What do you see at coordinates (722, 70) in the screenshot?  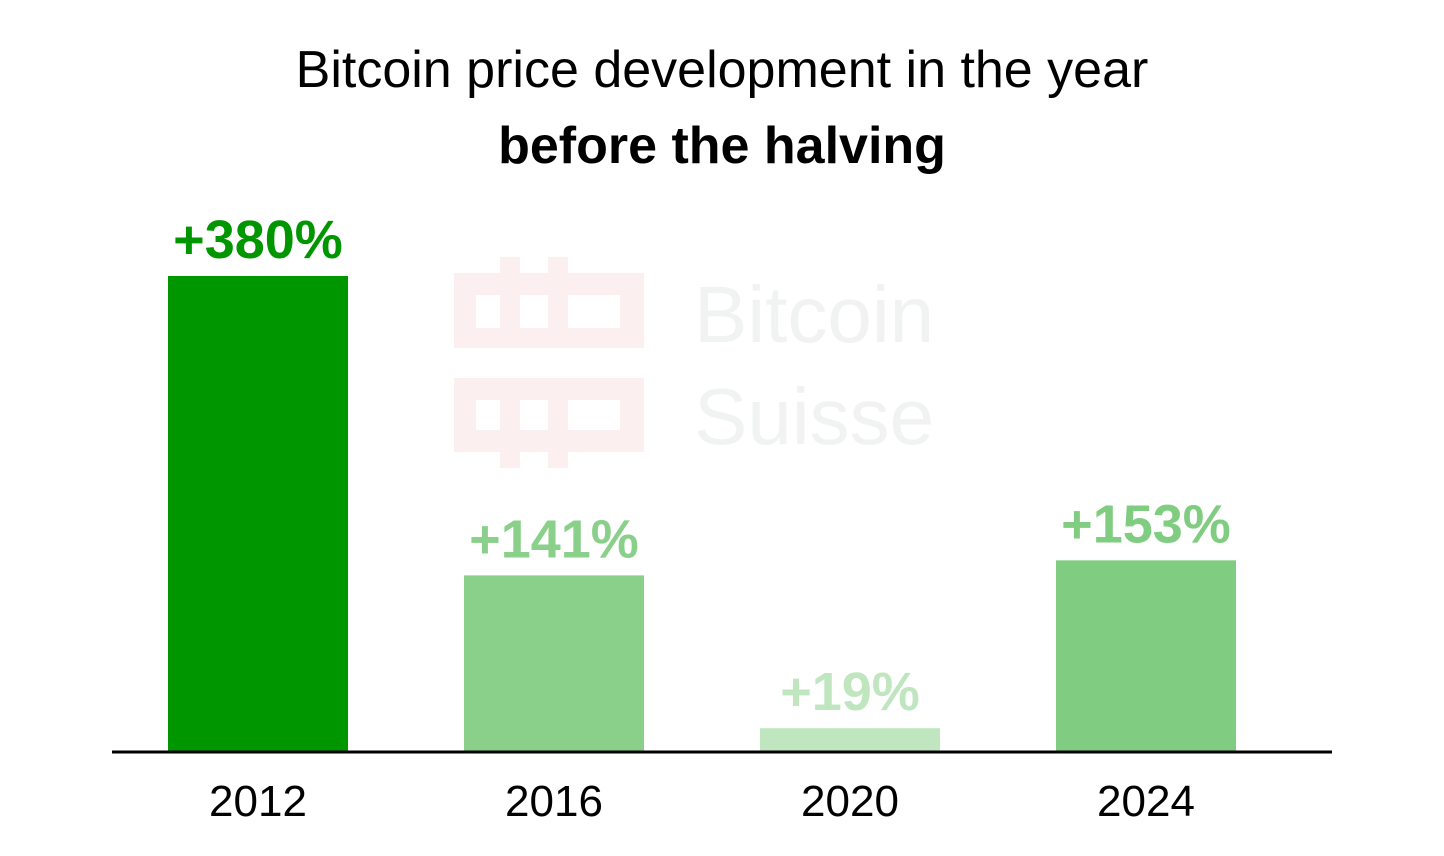 I see `chart-title: Bitcoin price development in the year` at bounding box center [722, 70].